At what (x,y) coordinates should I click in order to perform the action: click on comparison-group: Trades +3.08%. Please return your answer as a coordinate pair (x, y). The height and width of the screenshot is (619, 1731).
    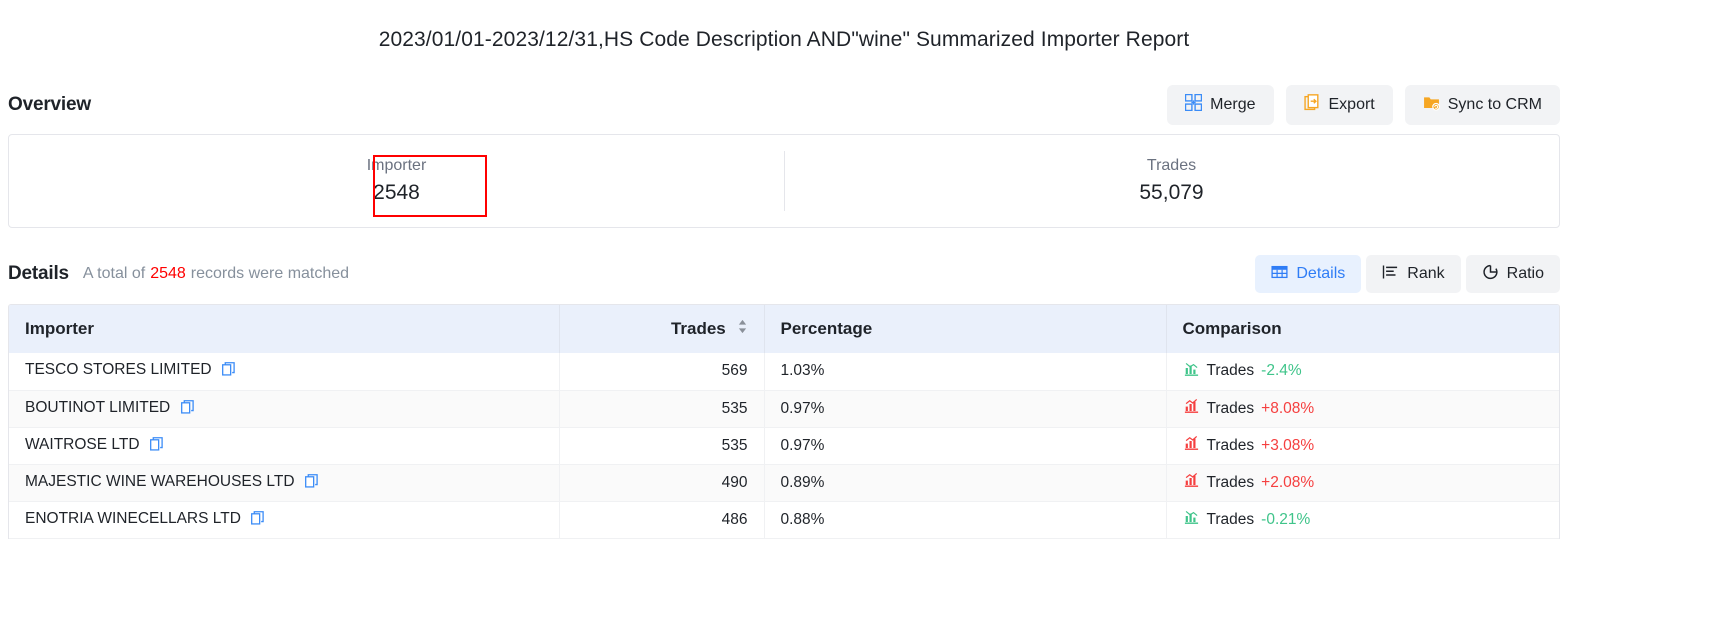
    Looking at the image, I should click on (1249, 445).